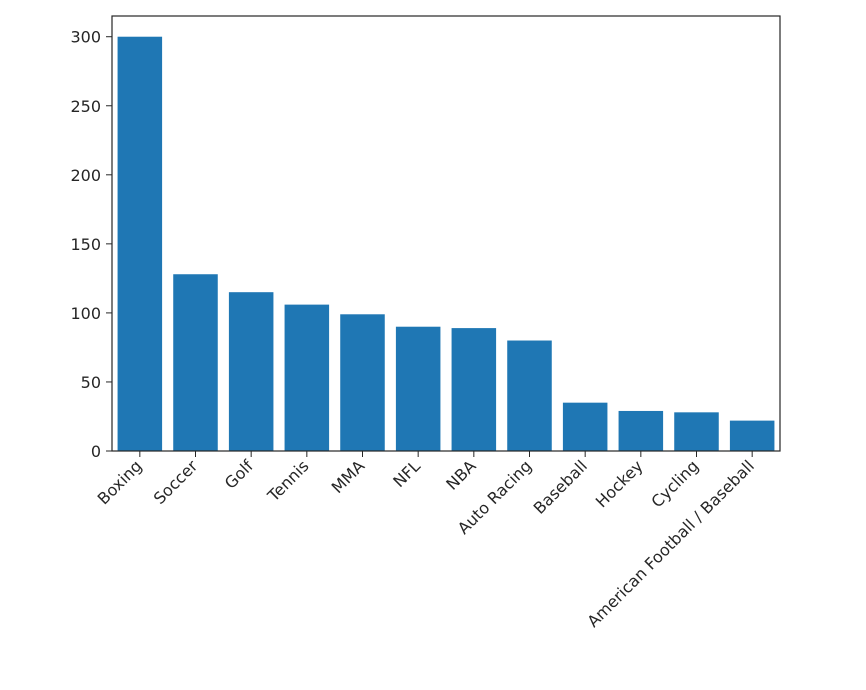 The image size is (866, 690). Describe the element at coordinates (85, 175) in the screenshot. I see `y-tick-label: 200` at that location.